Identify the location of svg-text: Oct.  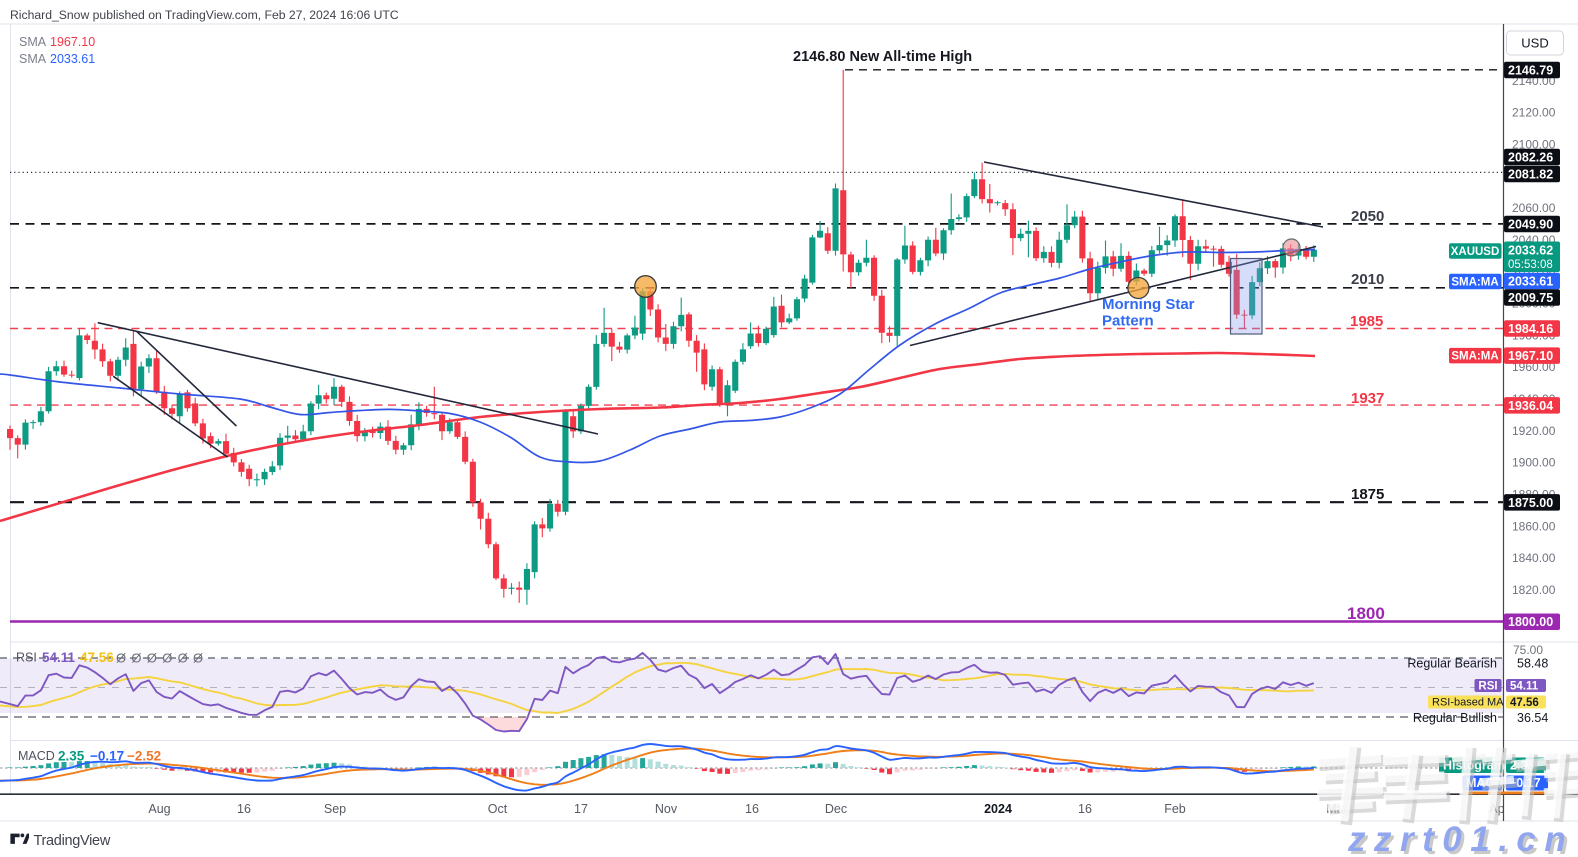
(498, 809).